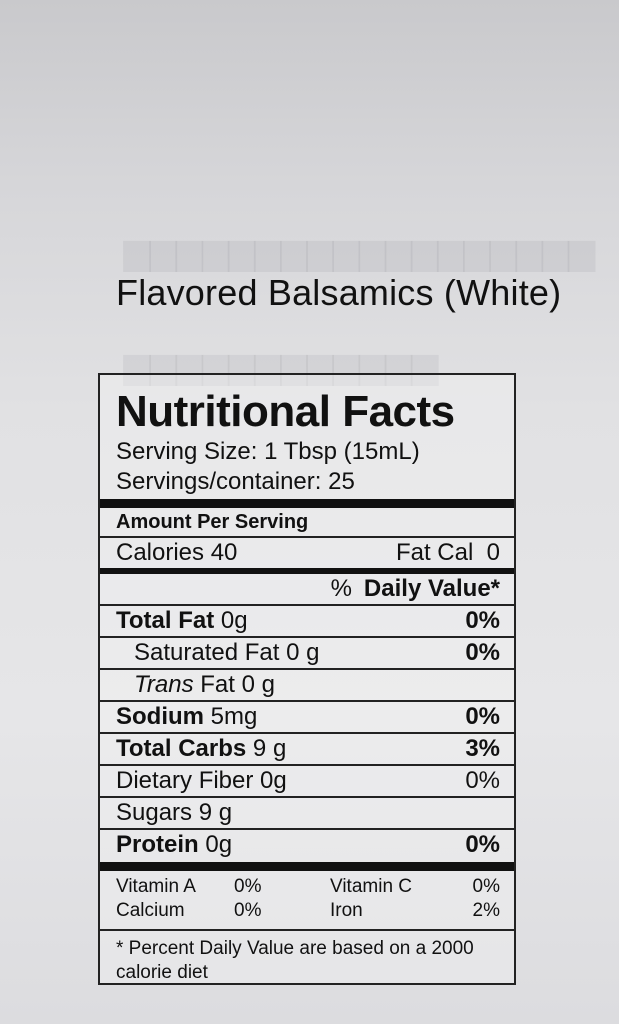 This screenshot has height=1024, width=619. Describe the element at coordinates (177, 552) in the screenshot. I see `calories: Calories 40` at that location.